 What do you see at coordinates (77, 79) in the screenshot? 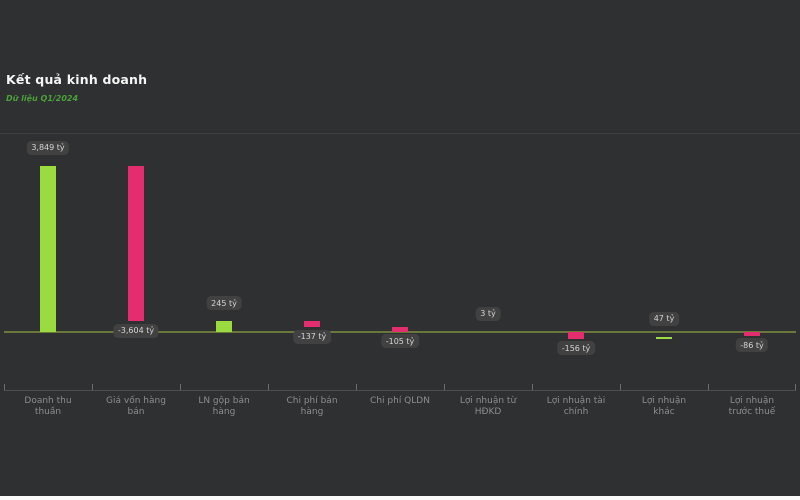
I see `chart-title: Kết quả kinh doanh` at bounding box center [77, 79].